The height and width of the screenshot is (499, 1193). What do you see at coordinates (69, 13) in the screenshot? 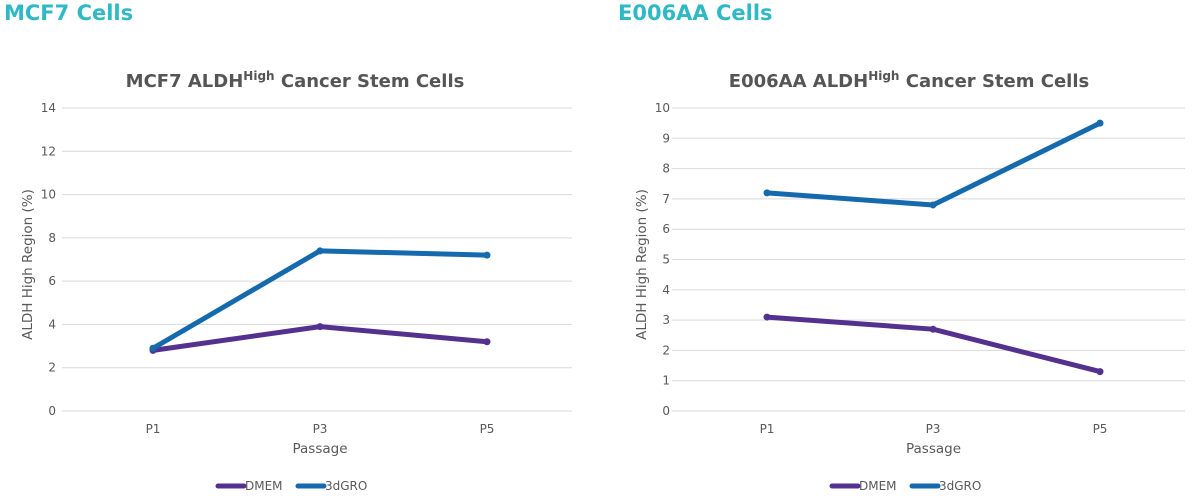
I see `mcf7-heading: MCF7 Cells` at bounding box center [69, 13].